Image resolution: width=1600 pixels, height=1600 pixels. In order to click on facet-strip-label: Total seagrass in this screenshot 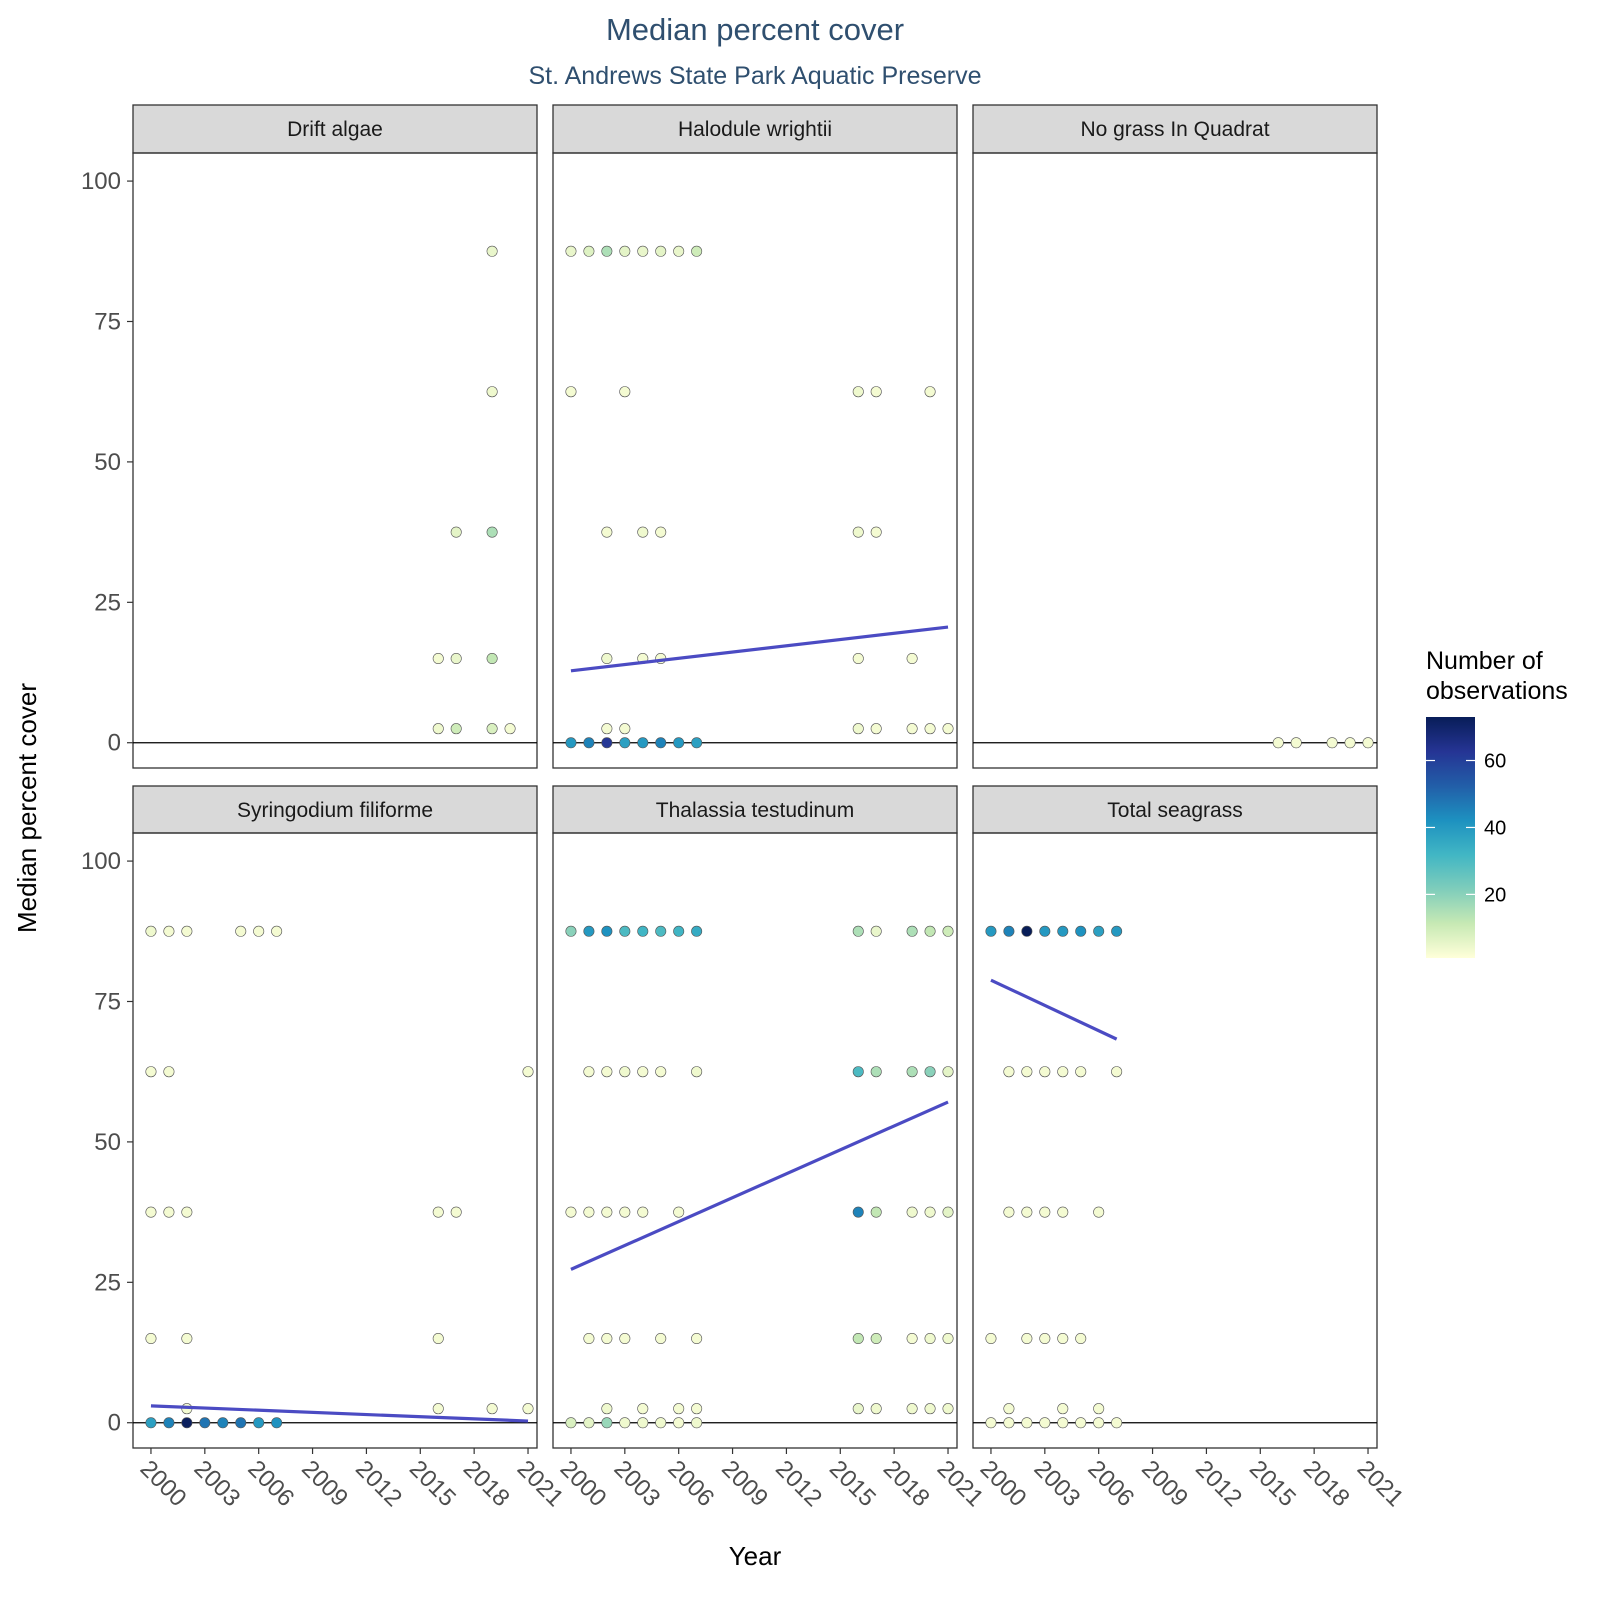, I will do `click(1174, 810)`.